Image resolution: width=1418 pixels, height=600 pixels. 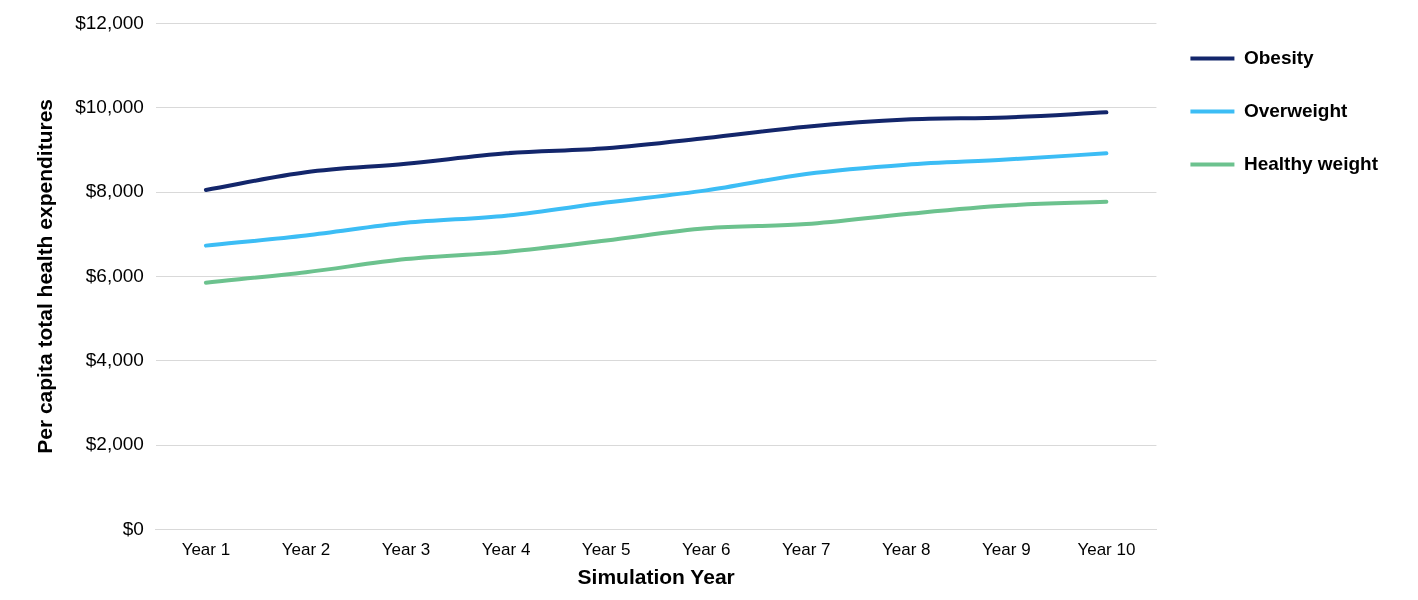 I want to click on y-tick-label: $4,000, so click(x=114, y=359).